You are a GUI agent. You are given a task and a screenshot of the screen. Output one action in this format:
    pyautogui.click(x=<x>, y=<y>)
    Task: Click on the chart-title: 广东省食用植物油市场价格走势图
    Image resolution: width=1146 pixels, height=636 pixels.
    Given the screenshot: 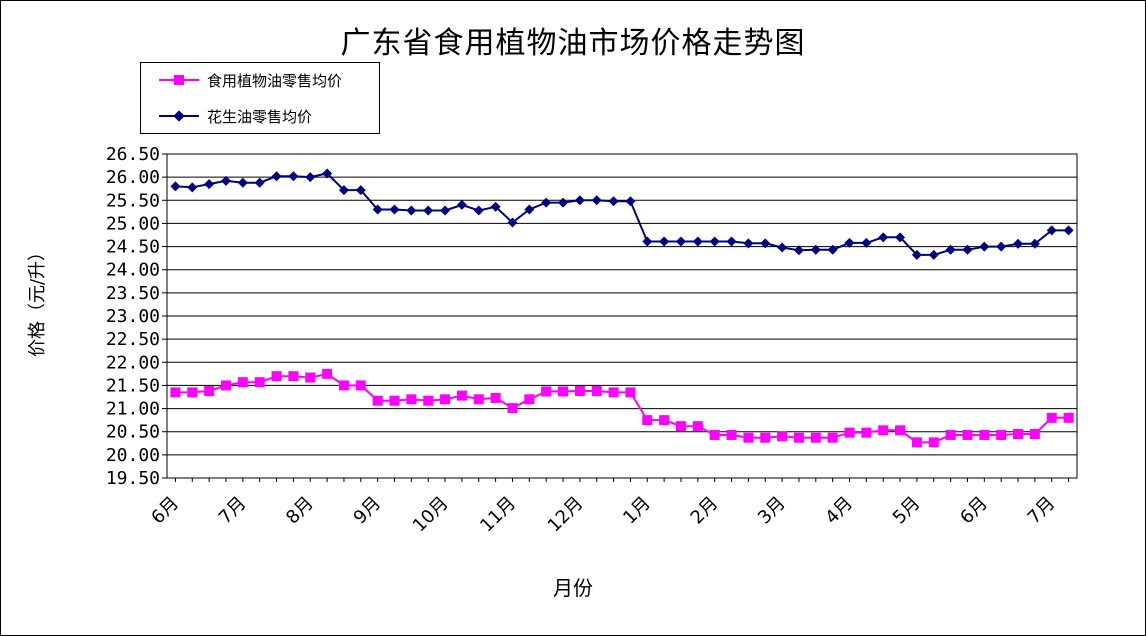 What is the action you would take?
    pyautogui.click(x=573, y=43)
    